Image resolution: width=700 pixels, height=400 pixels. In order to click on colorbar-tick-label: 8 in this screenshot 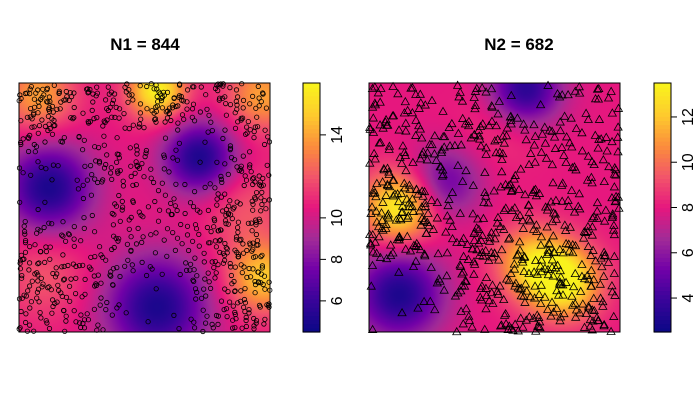, I will do `click(688, 207)`.